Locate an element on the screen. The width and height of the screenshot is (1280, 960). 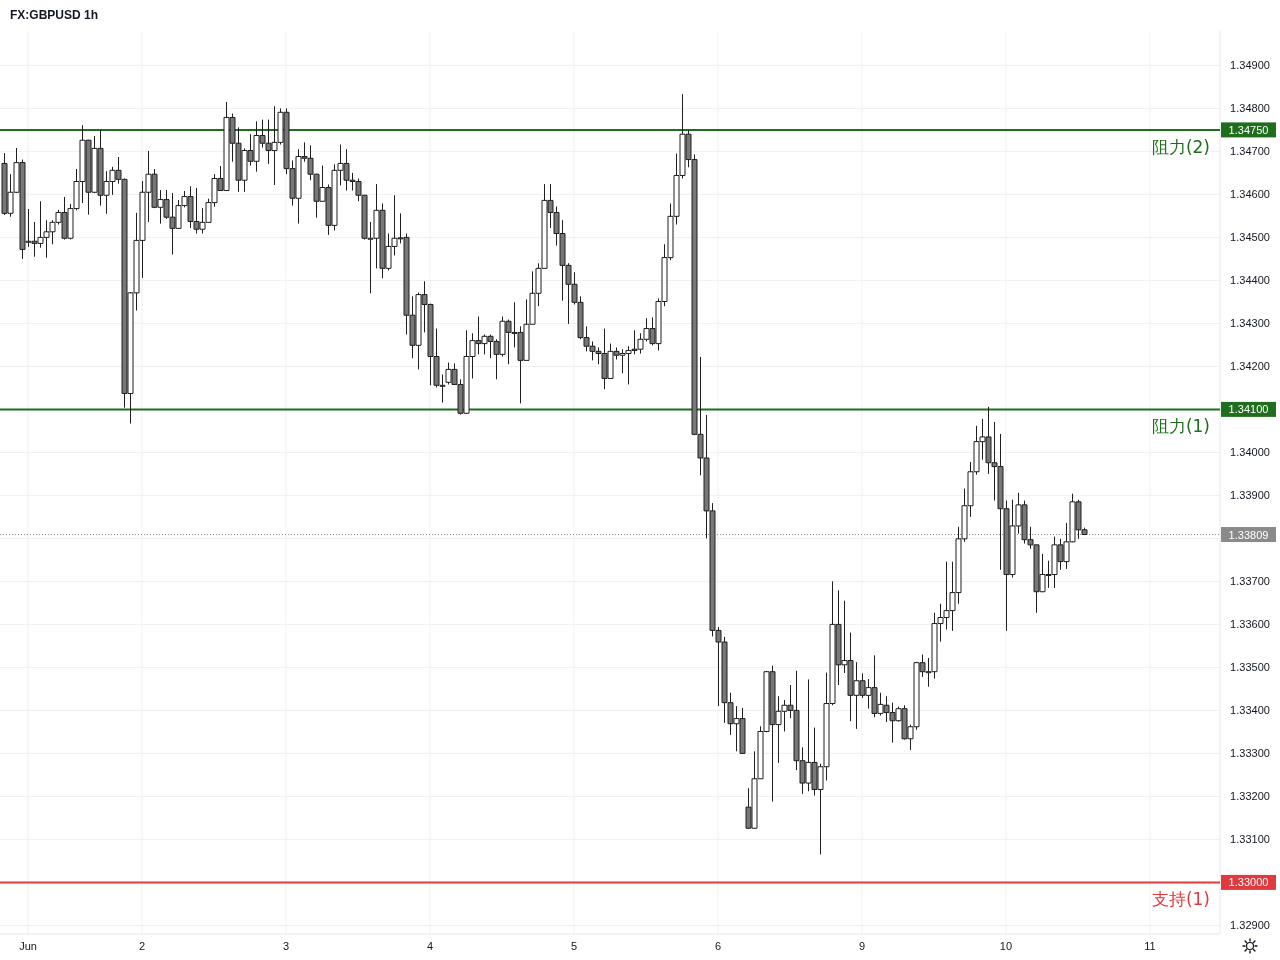
text: 1.33000 is located at coordinates (1248, 882).